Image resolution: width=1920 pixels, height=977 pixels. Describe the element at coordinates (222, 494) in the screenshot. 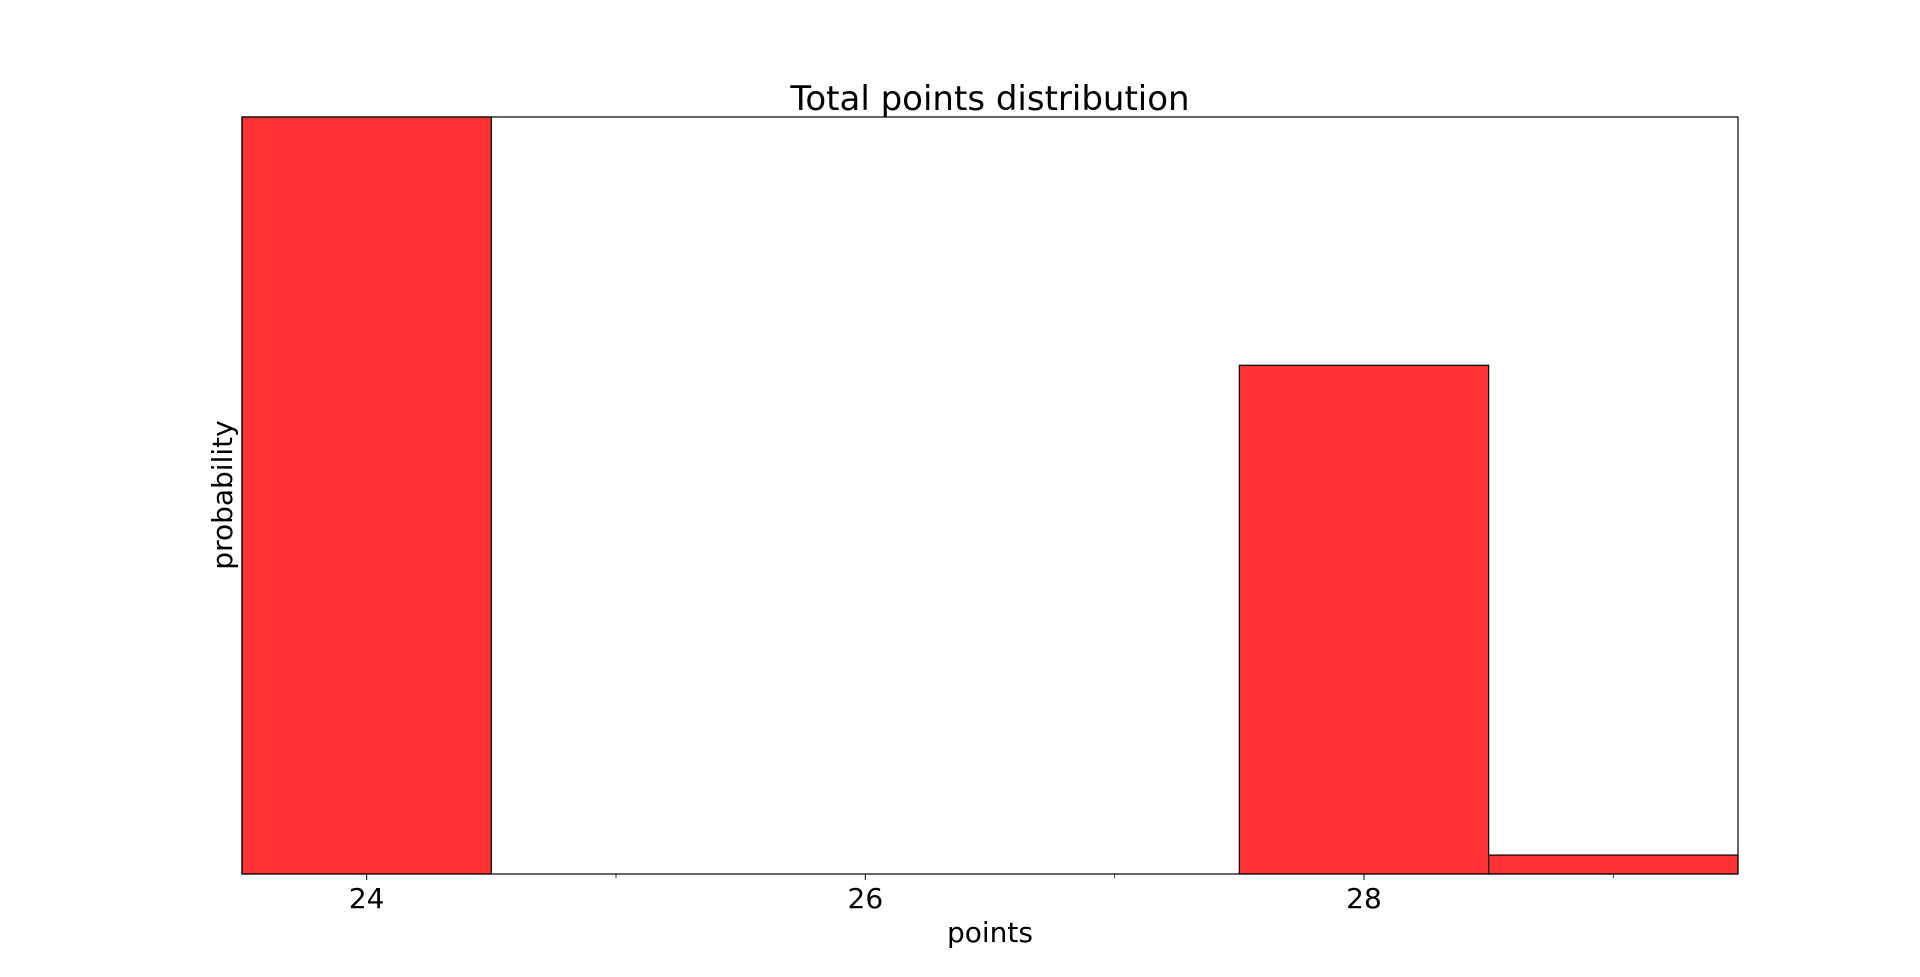

I see `y-axis-label: probability` at that location.